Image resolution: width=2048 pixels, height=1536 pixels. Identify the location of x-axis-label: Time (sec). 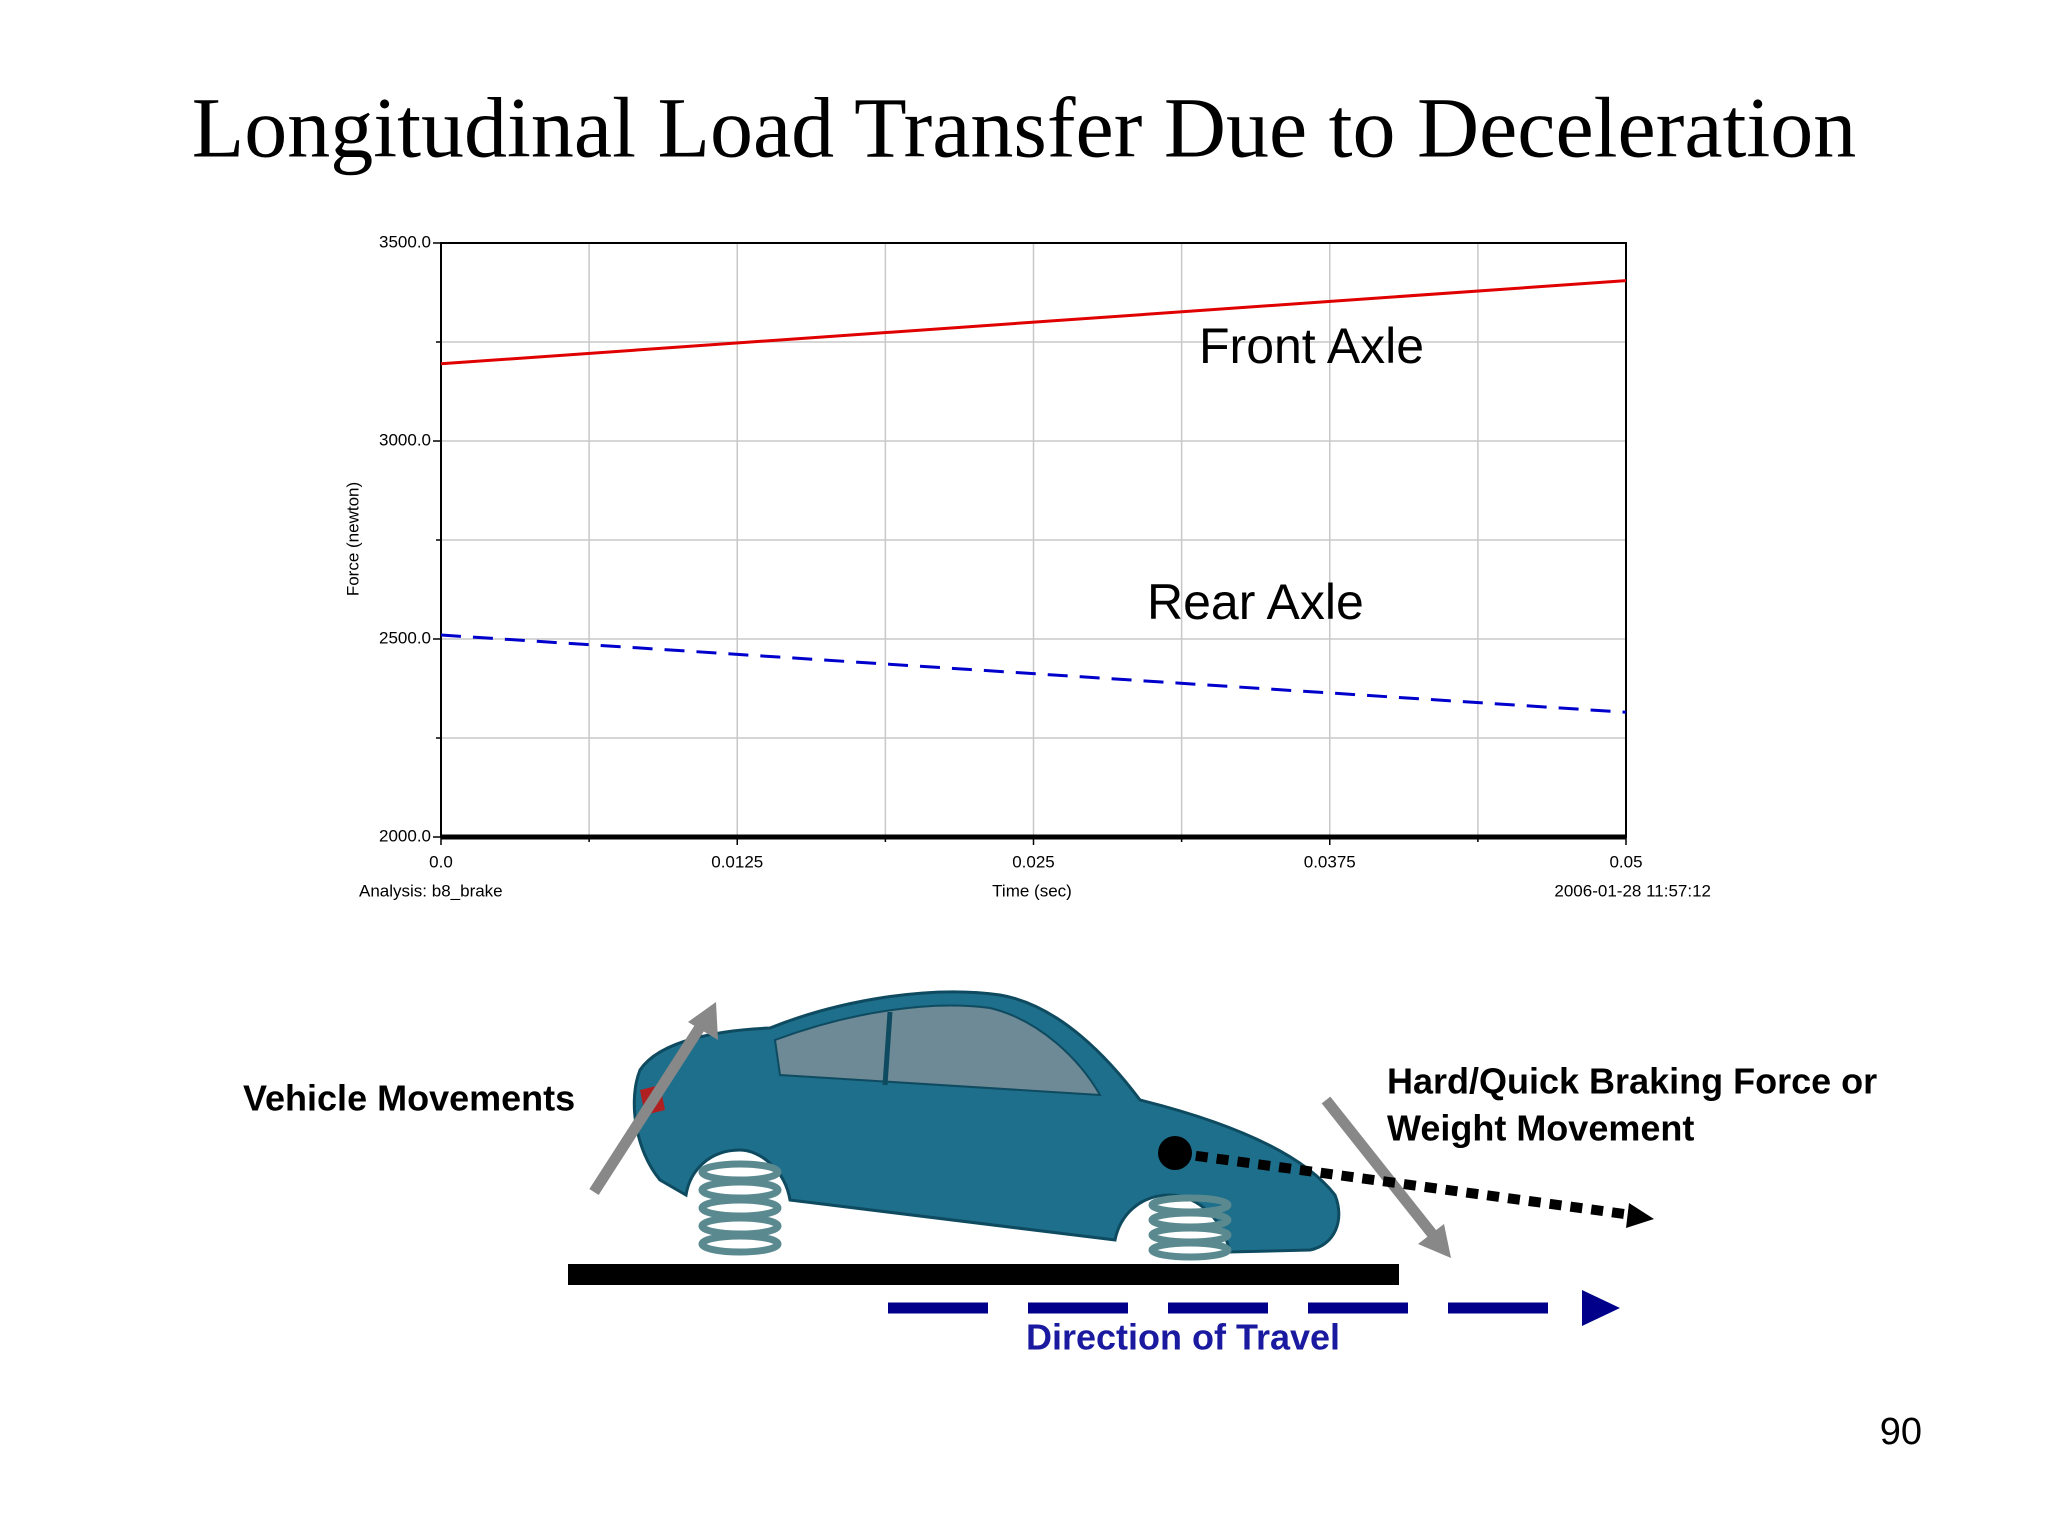
(1032, 890).